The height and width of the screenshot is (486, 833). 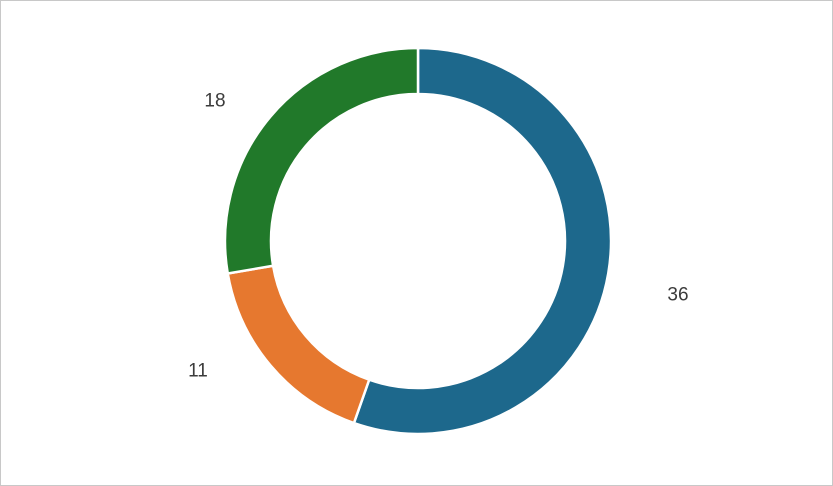 I want to click on slice-value-label: 36, so click(x=677, y=295).